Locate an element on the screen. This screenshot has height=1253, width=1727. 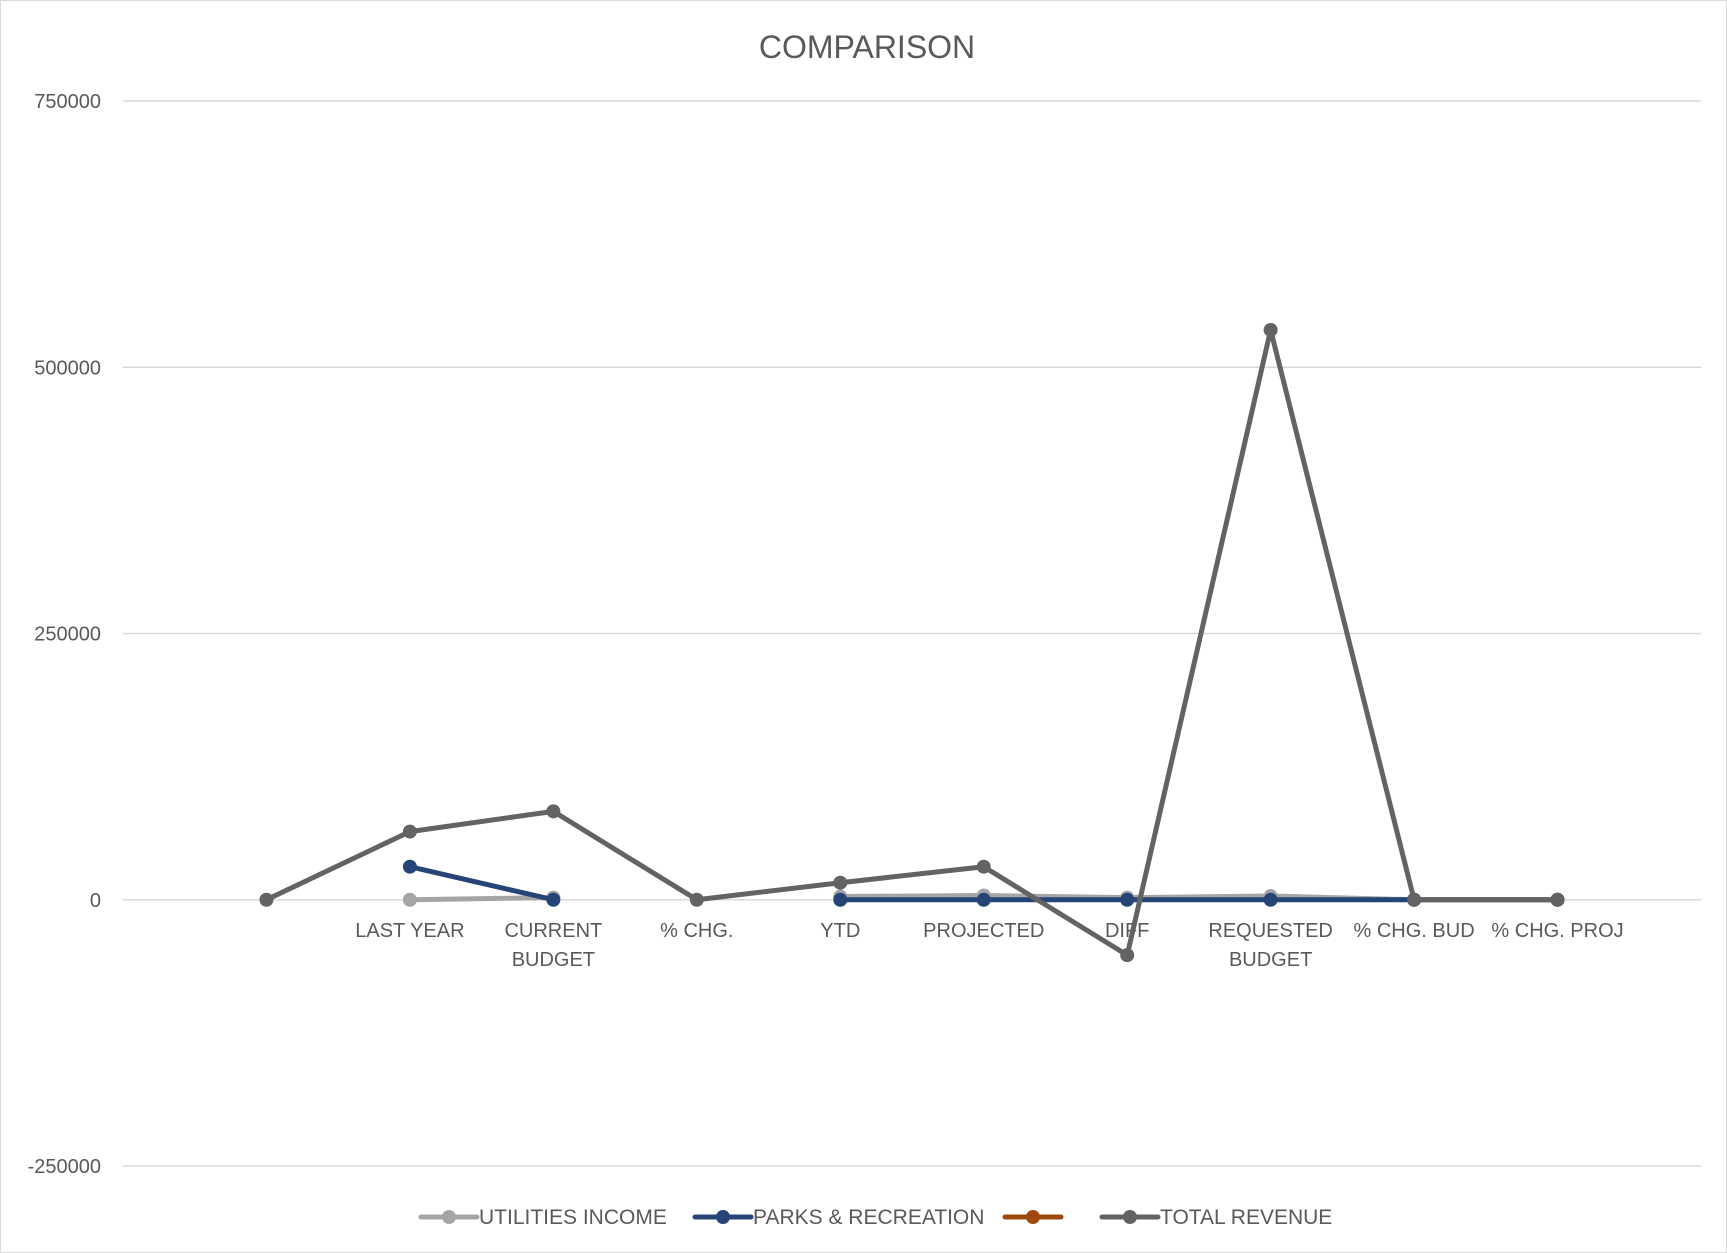
x-tick-label: DIFF is located at coordinates (1127, 931).